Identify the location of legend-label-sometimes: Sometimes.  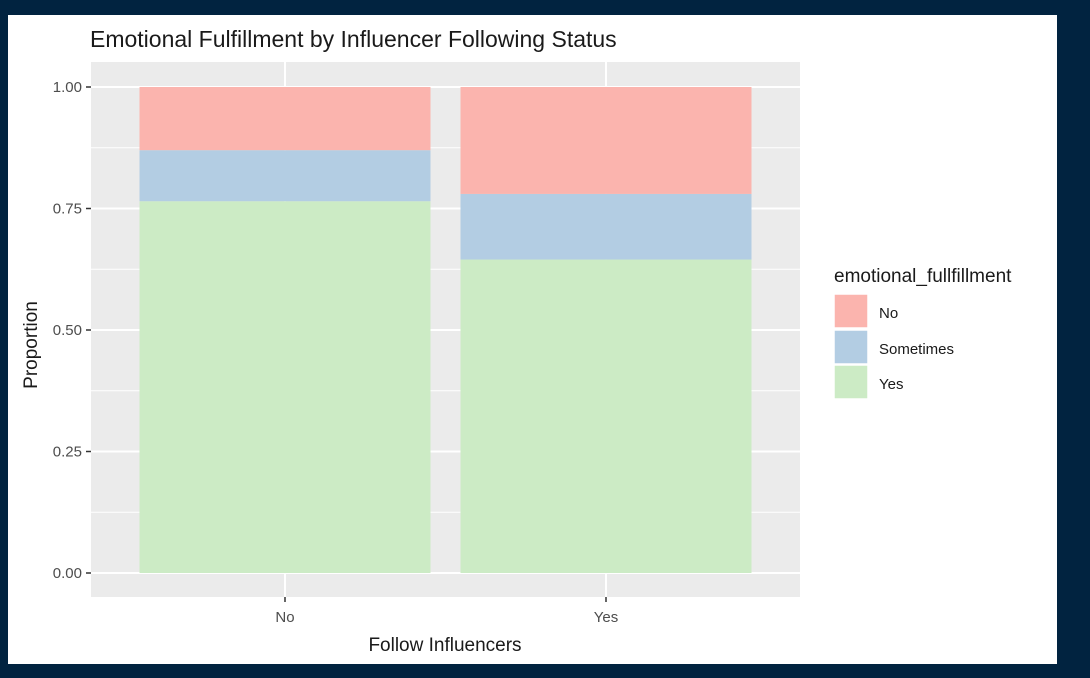
(916, 349).